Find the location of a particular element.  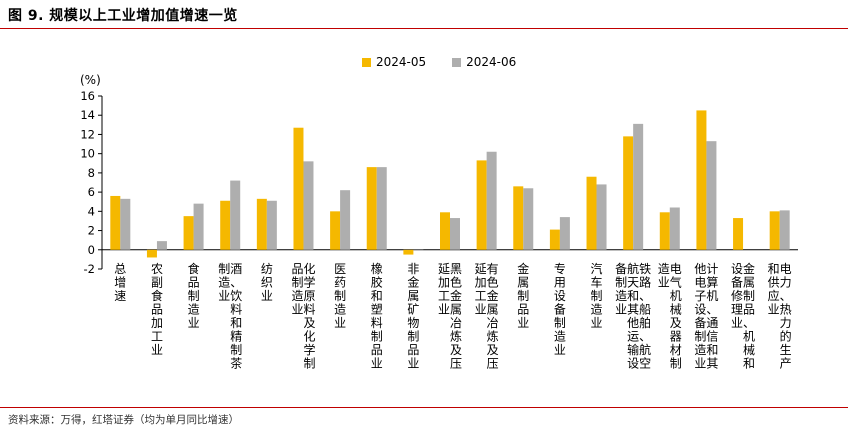

legend-item-2024-06: 2024-06 is located at coordinates (484, 62).